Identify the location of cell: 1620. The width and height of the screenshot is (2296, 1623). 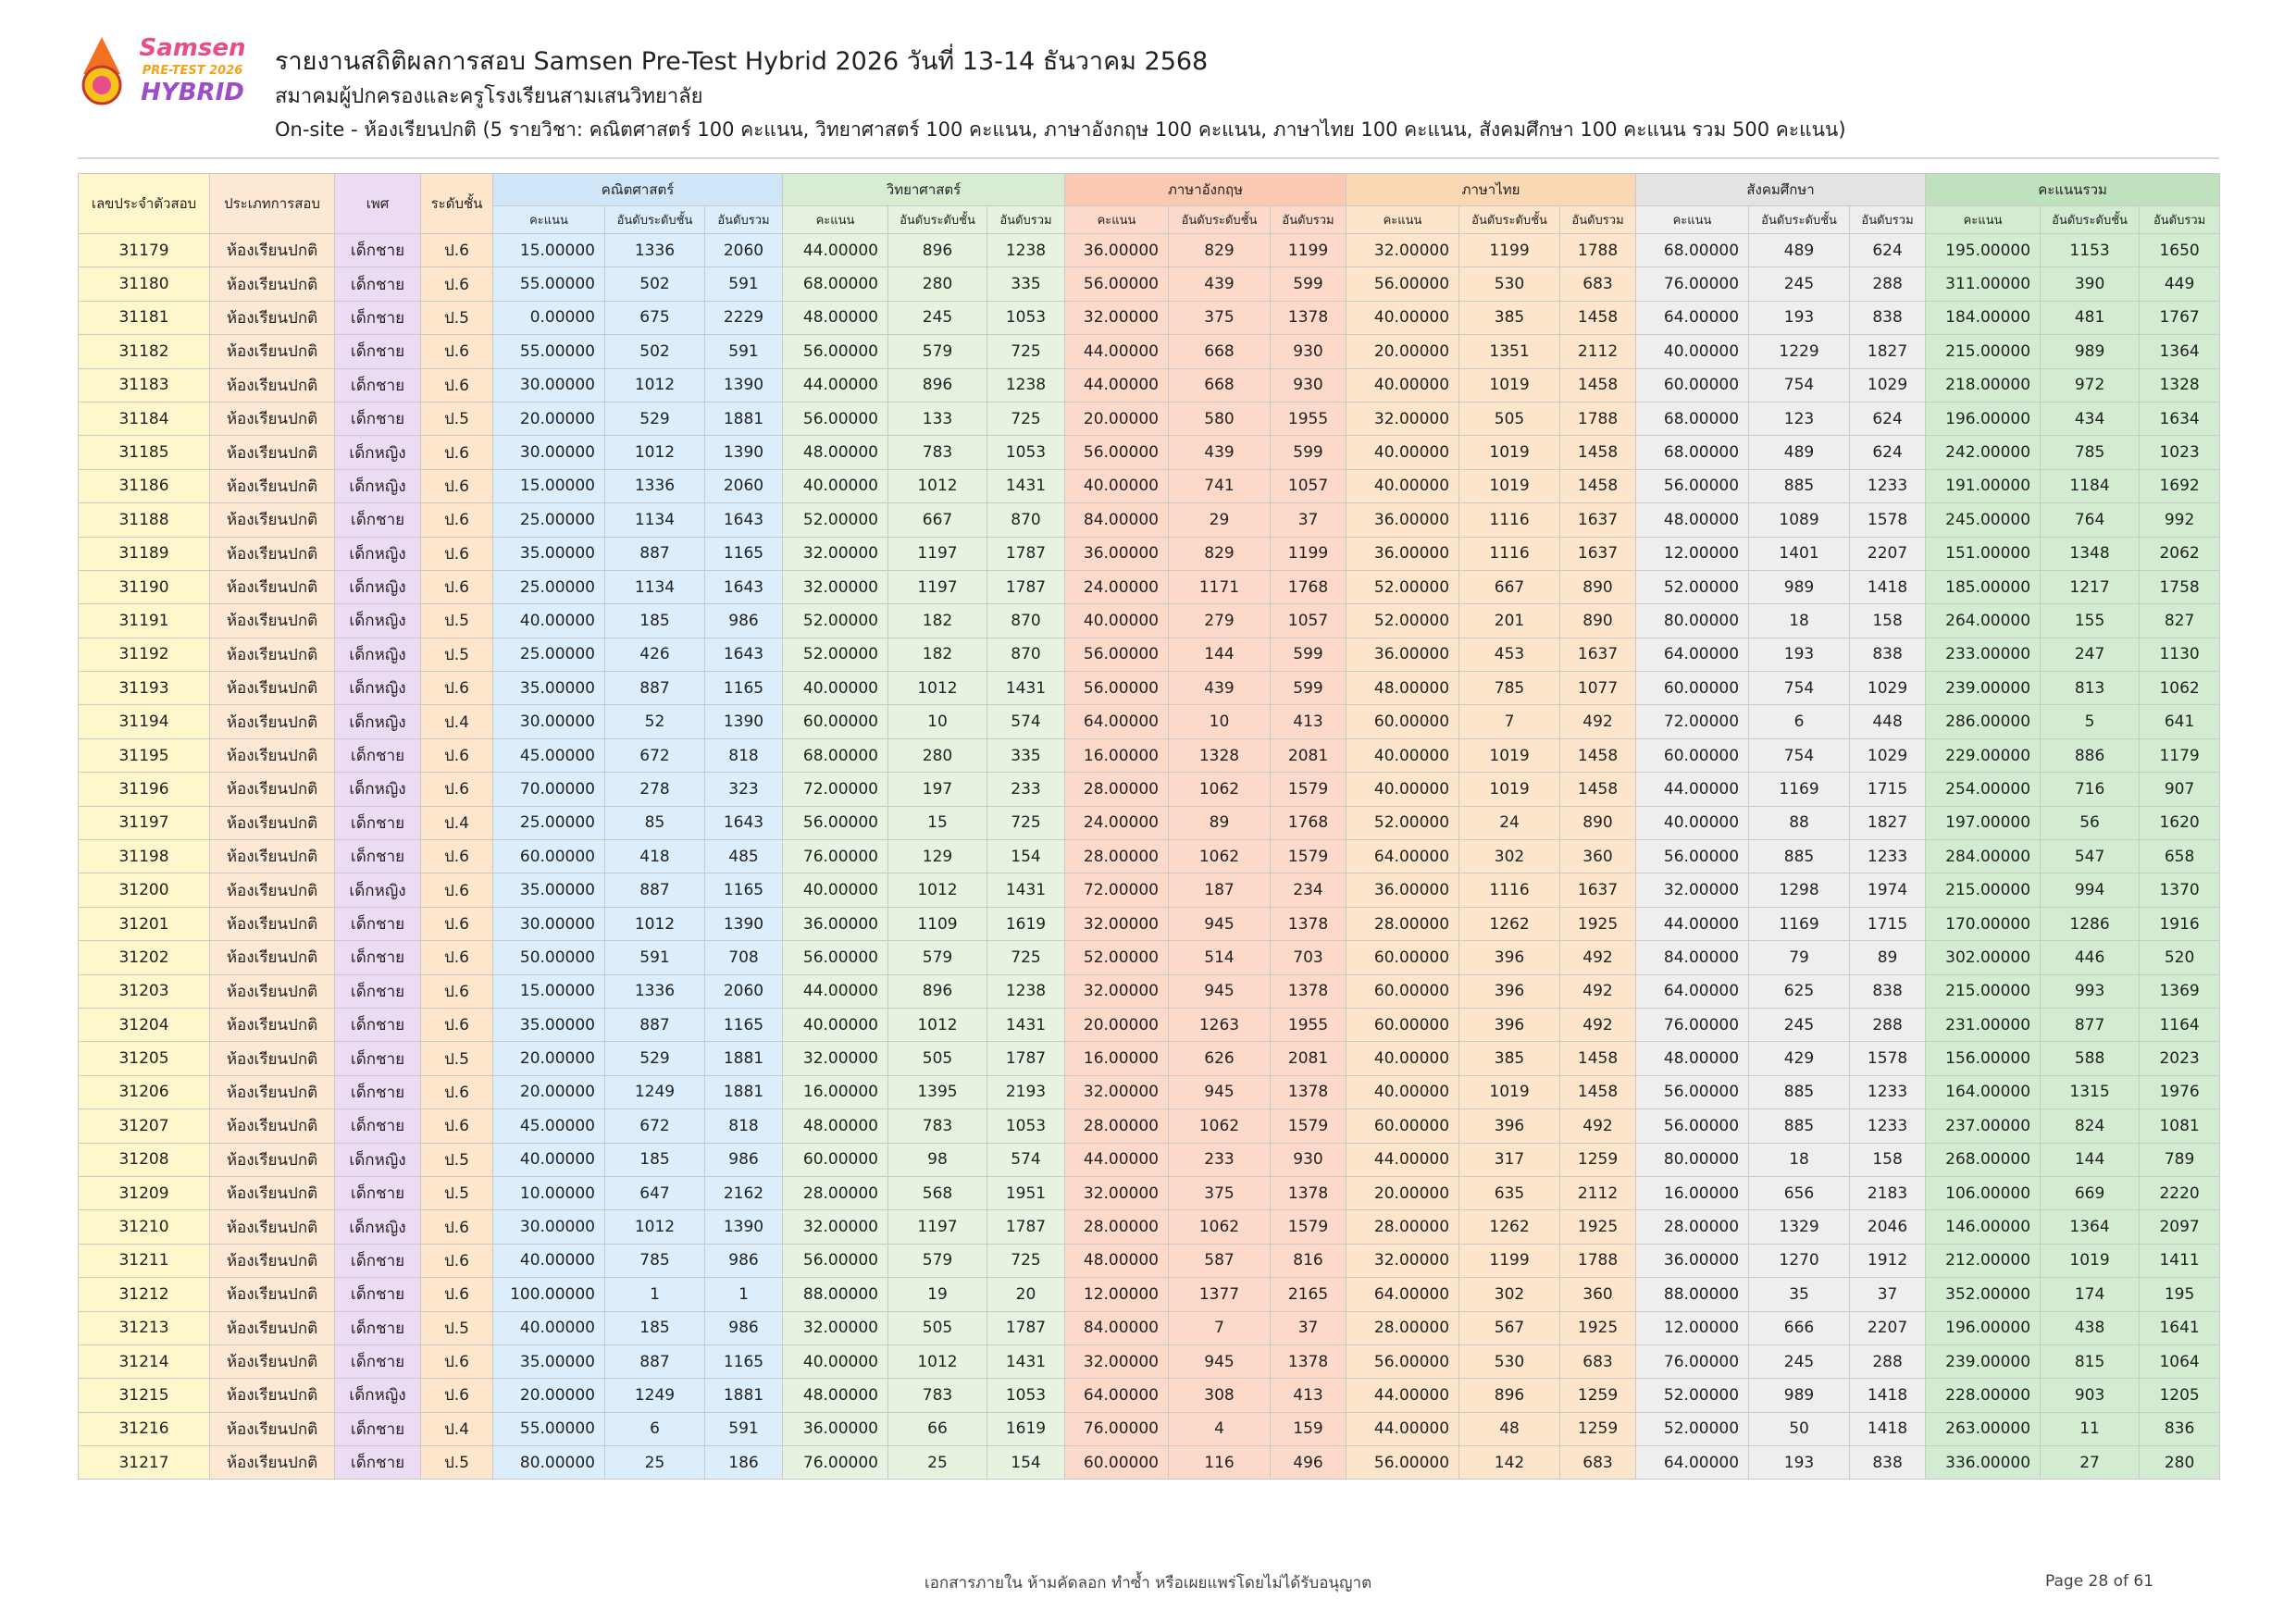
(2180, 823).